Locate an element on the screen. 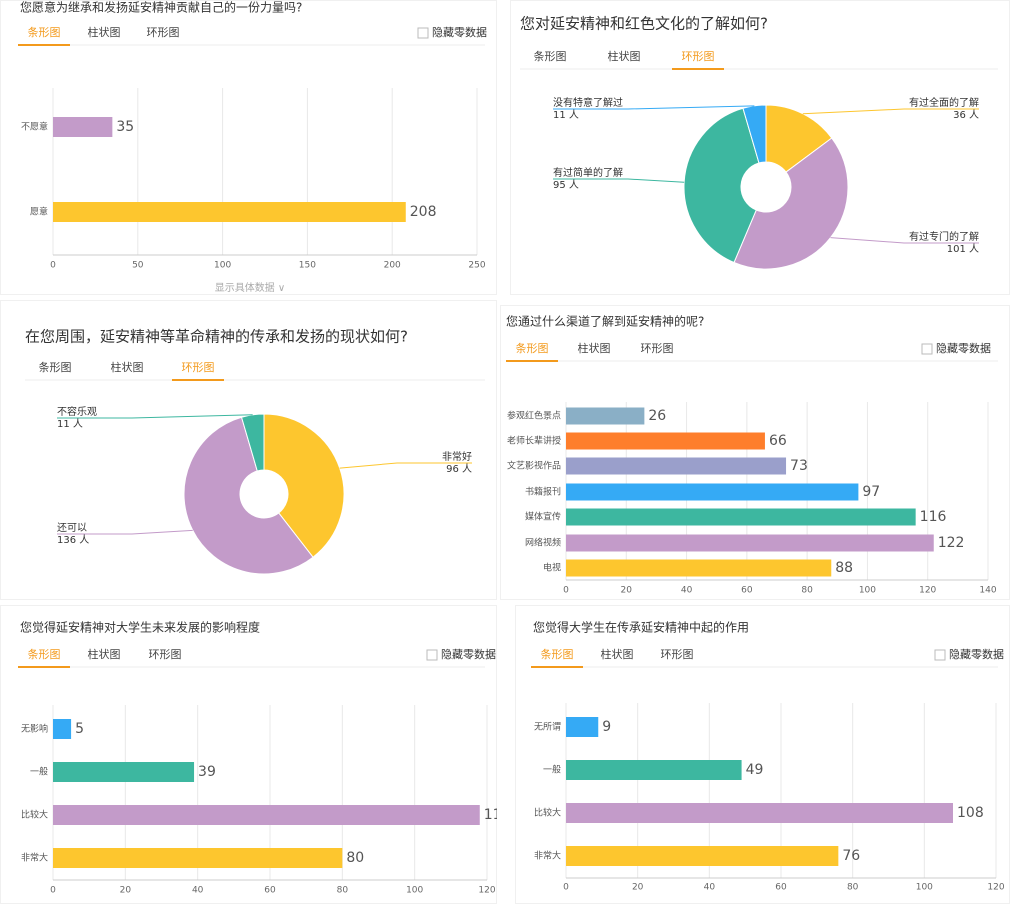 The width and height of the screenshot is (1014, 904). x-tick-label: 200 is located at coordinates (392, 266).